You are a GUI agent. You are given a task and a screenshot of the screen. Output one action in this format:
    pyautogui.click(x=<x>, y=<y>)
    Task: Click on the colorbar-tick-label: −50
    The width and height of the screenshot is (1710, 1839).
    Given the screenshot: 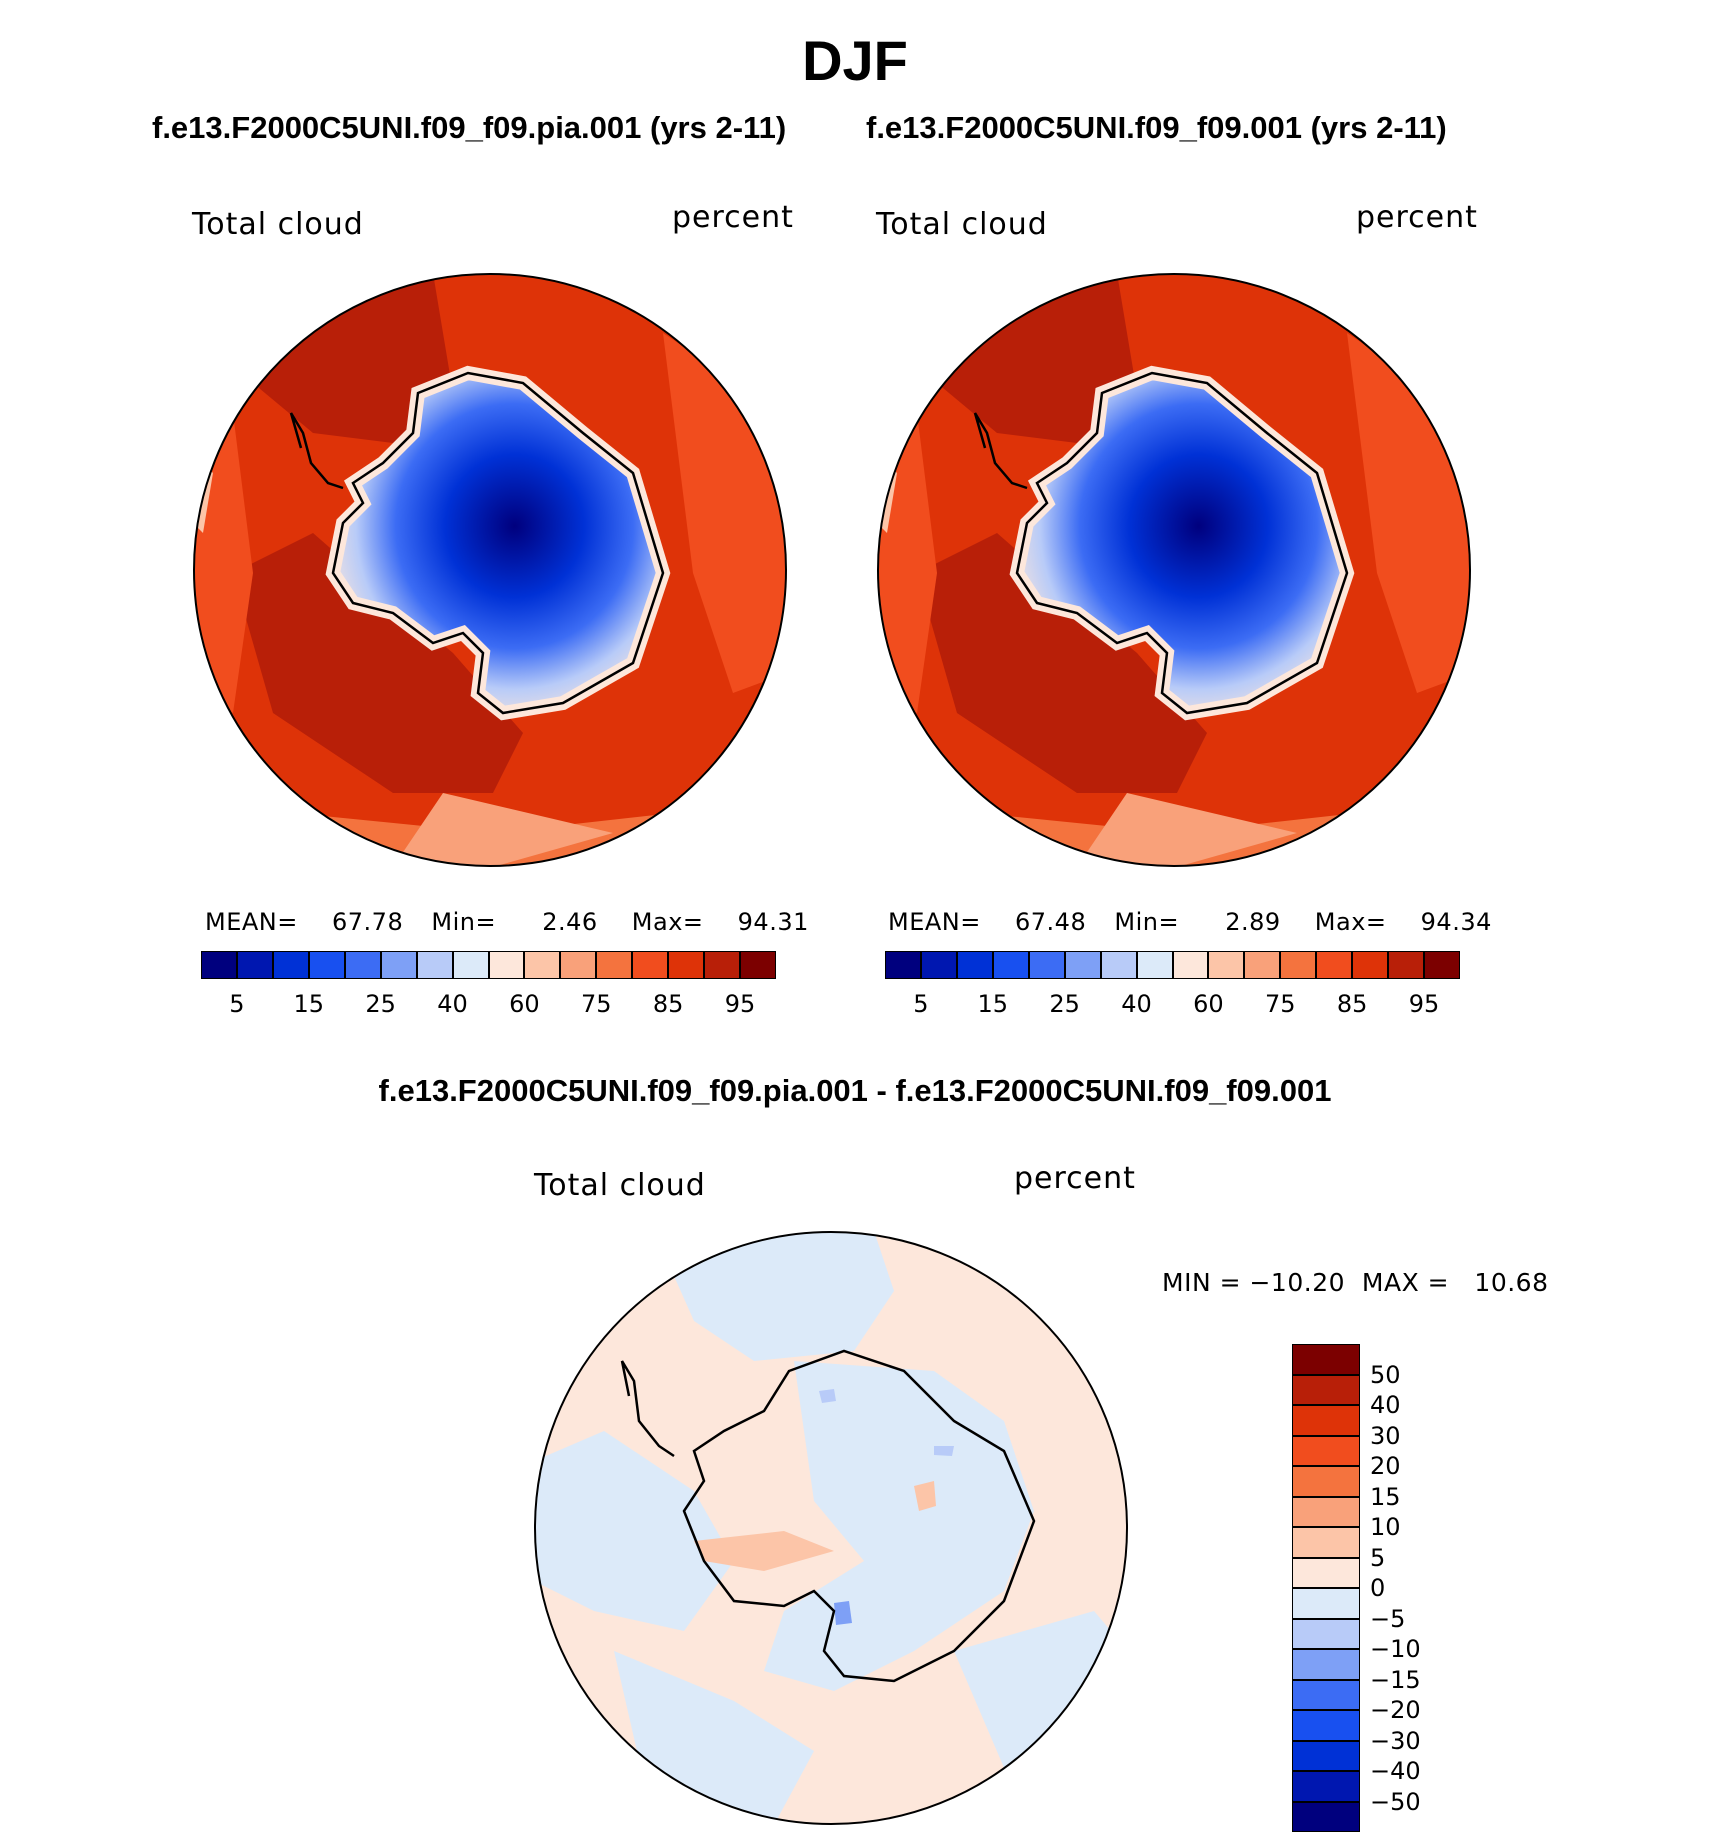 What is the action you would take?
    pyautogui.click(x=1395, y=1801)
    